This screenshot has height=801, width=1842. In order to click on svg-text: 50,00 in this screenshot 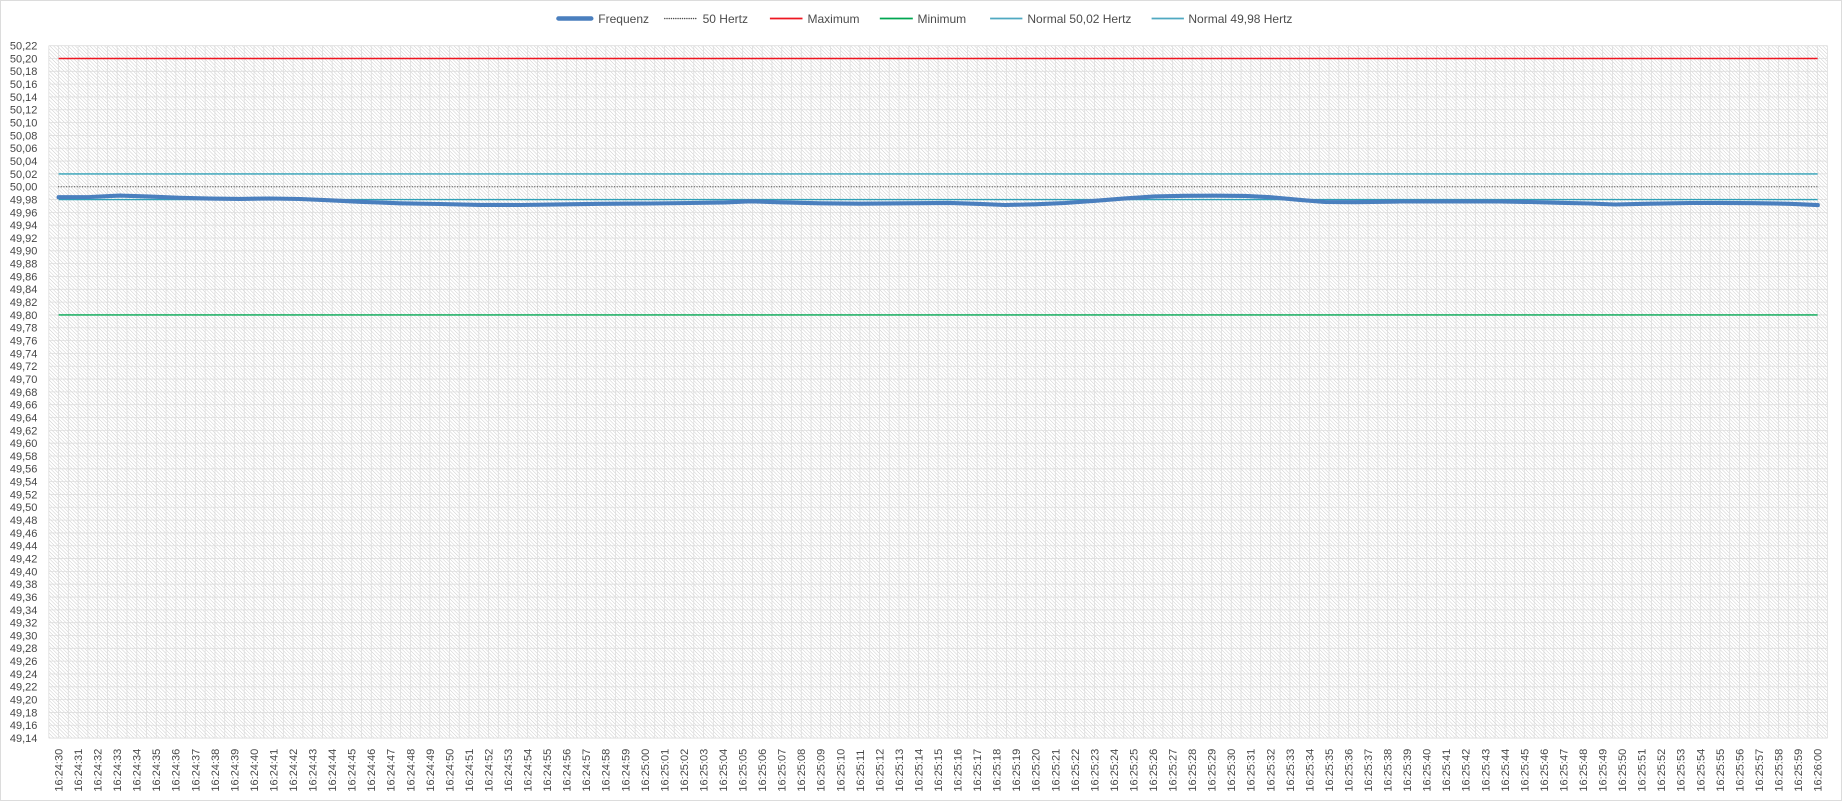, I will do `click(24, 188)`.